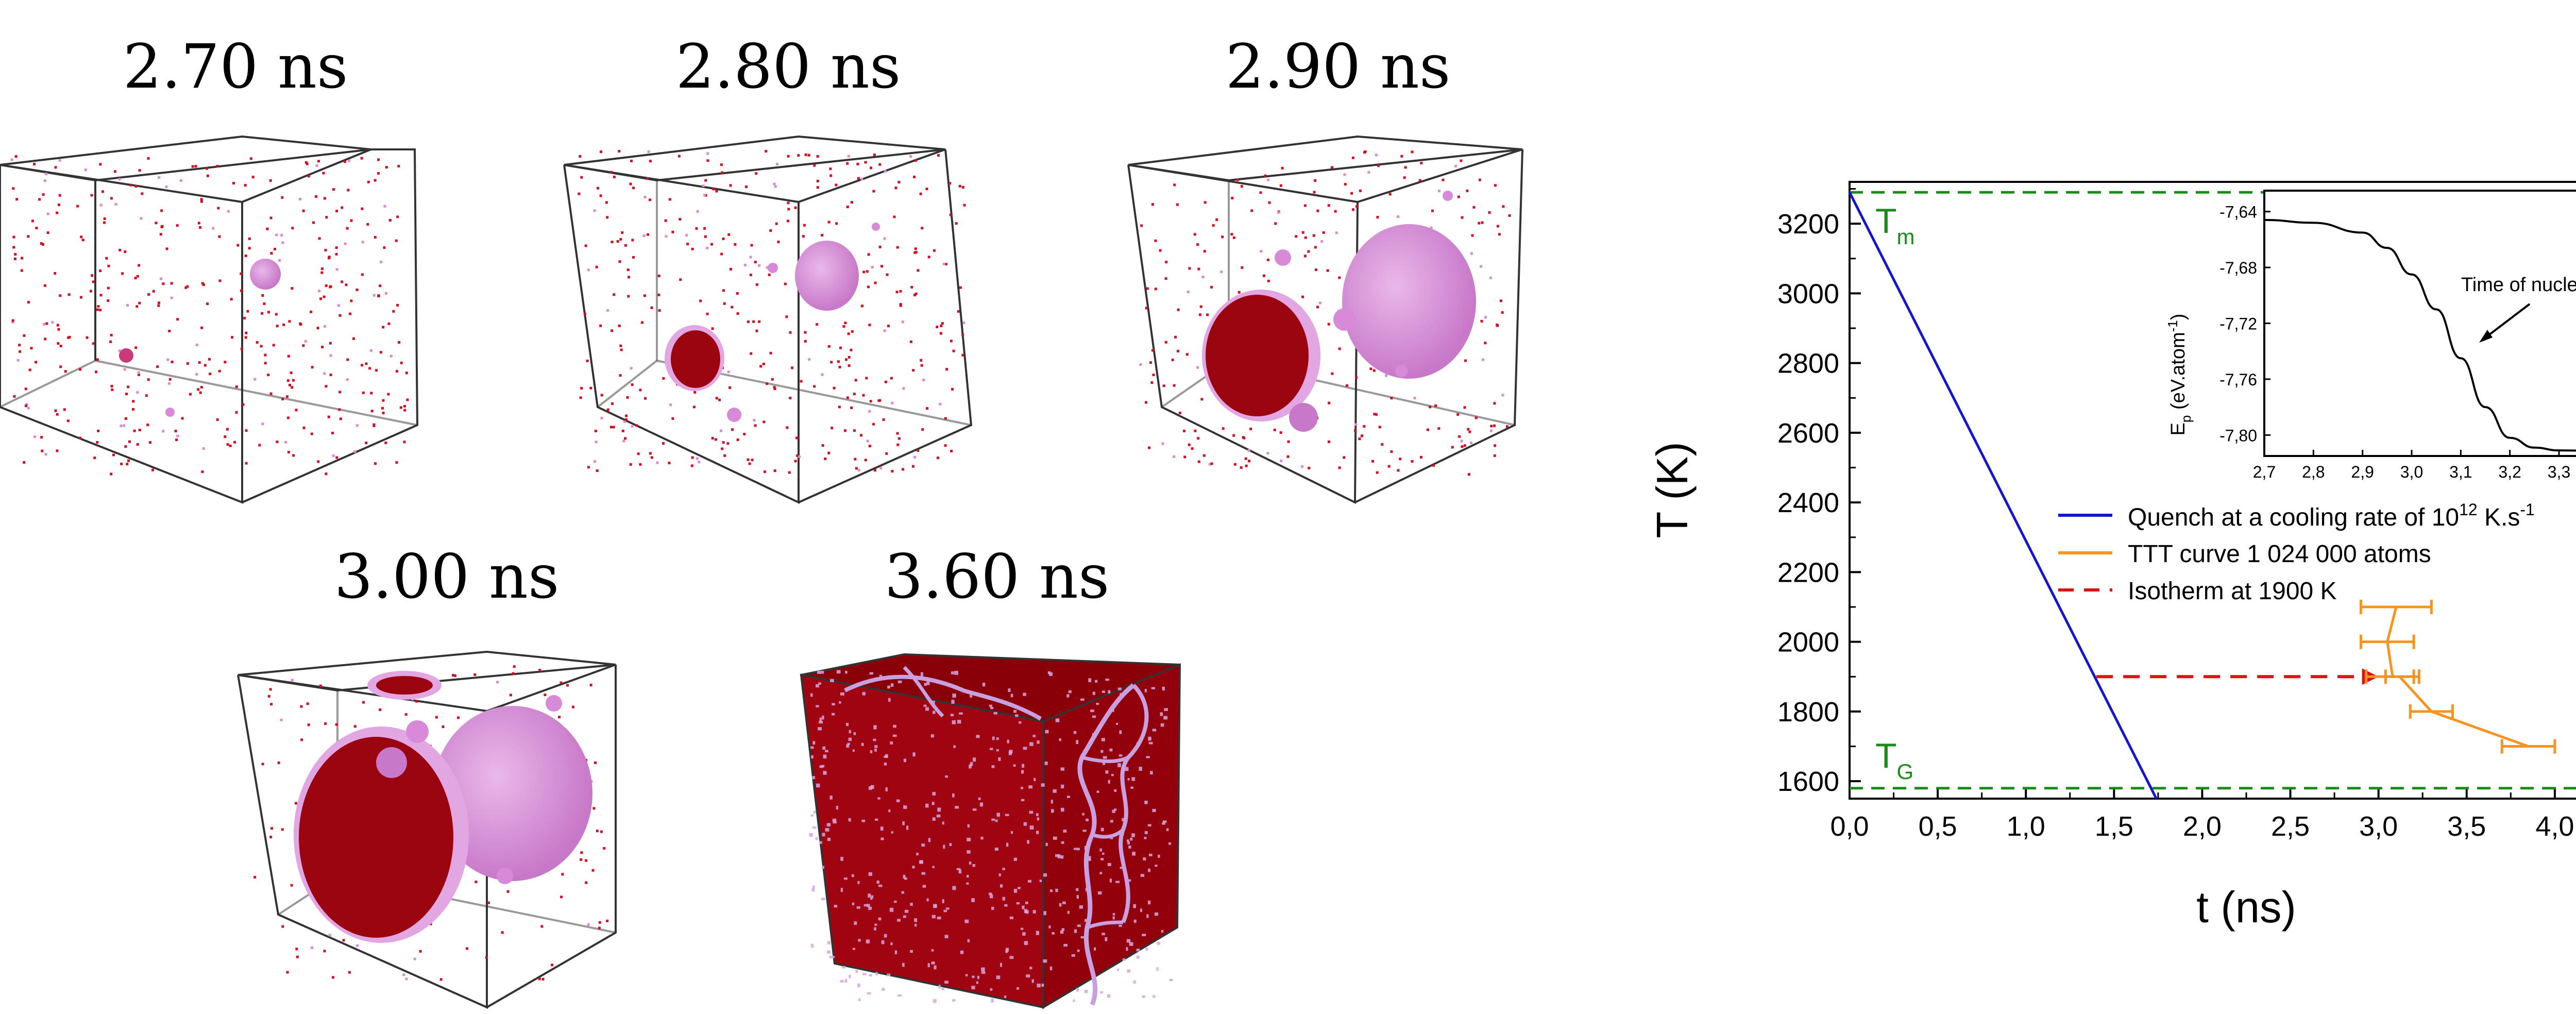  What do you see at coordinates (788, 66) in the screenshot?
I see `snapshot-time-label: 2.80 ns` at bounding box center [788, 66].